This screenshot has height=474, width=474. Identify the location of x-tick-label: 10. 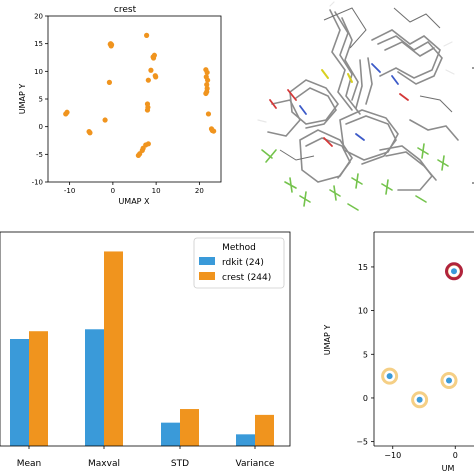
(156, 191).